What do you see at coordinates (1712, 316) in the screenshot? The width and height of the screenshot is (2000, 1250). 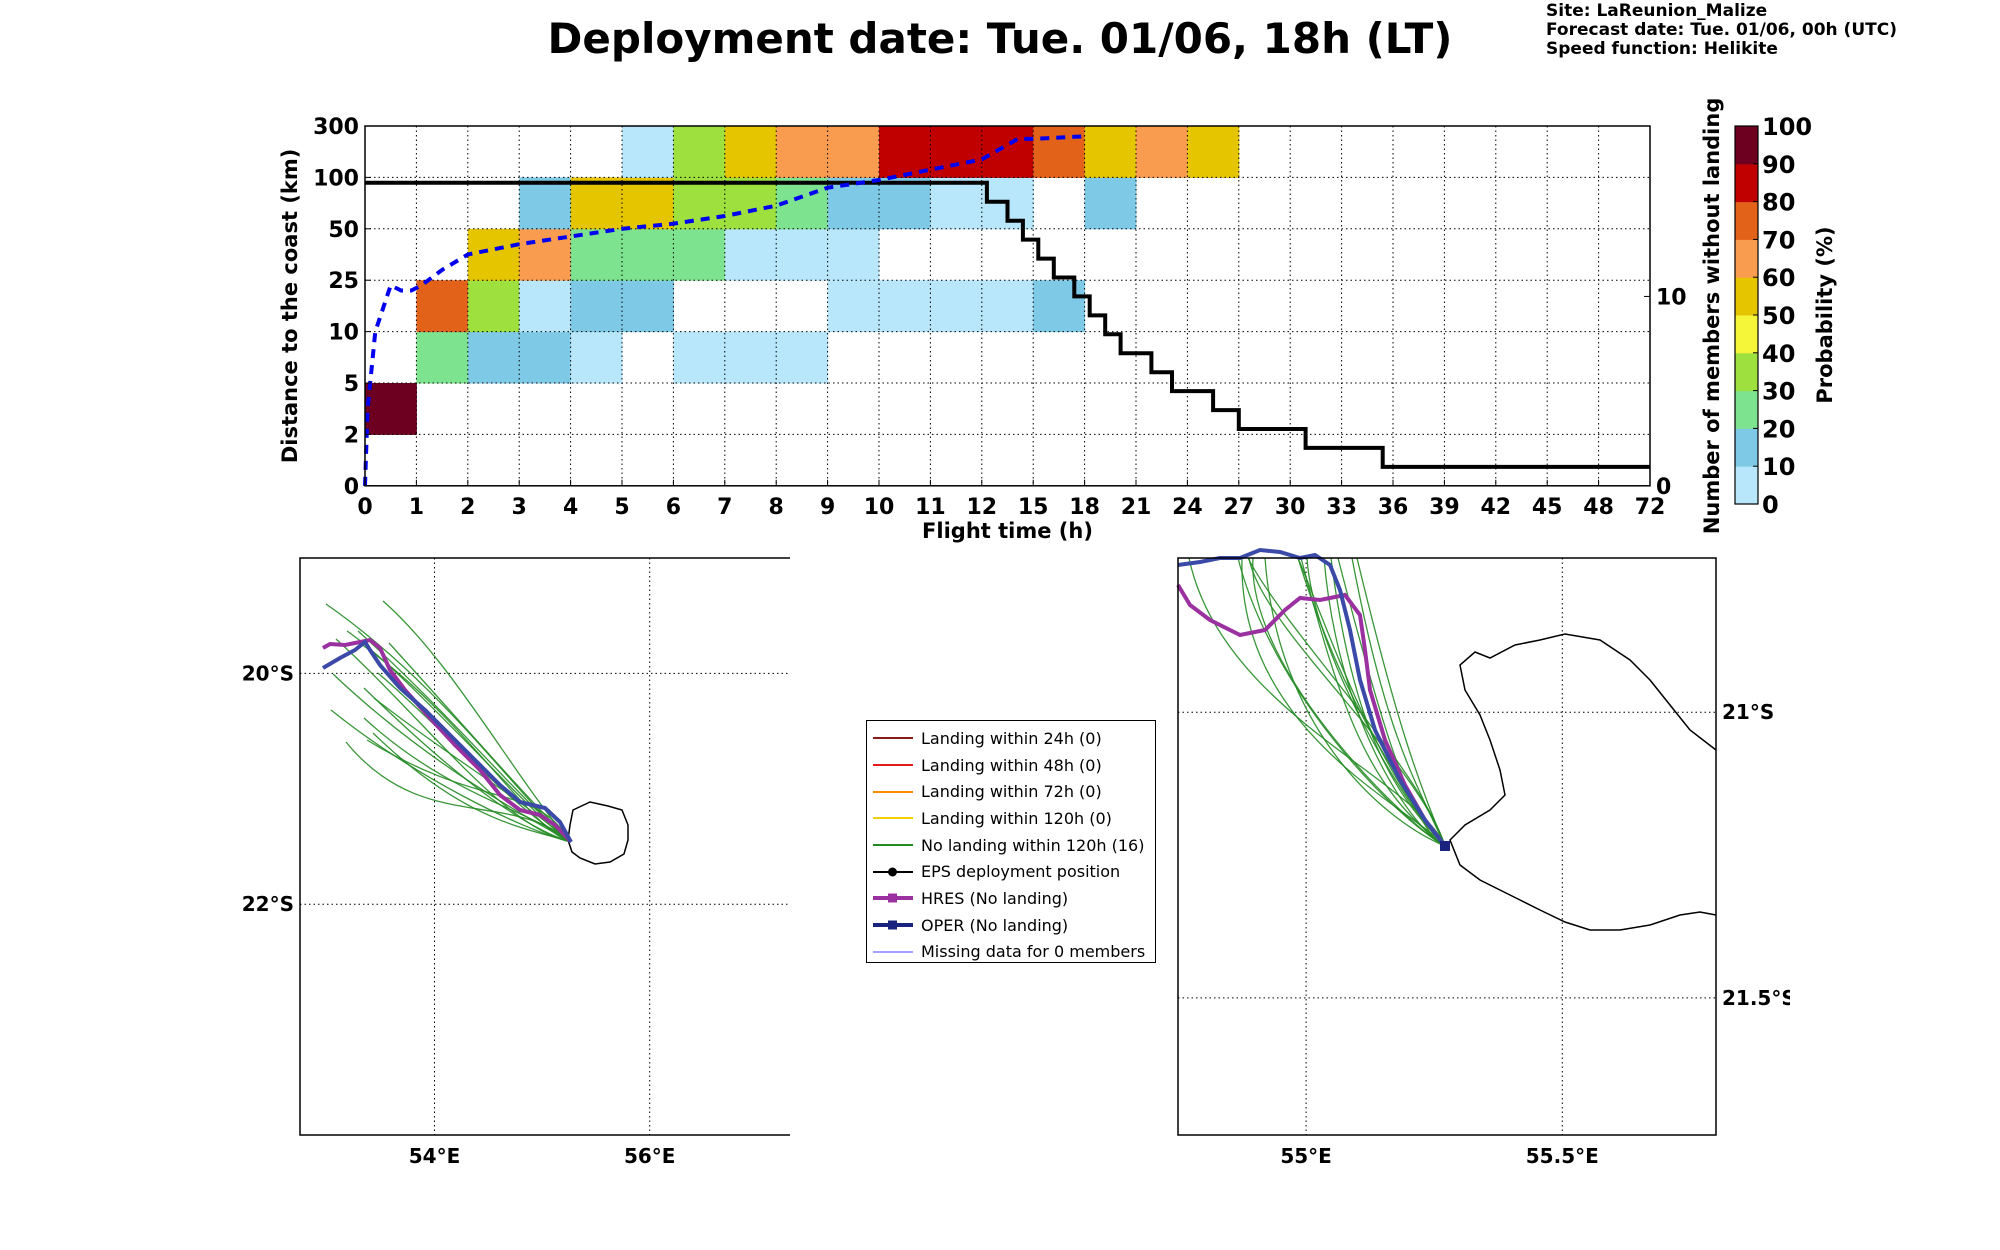 I see `y2-axis-label: Number of members without landing` at bounding box center [1712, 316].